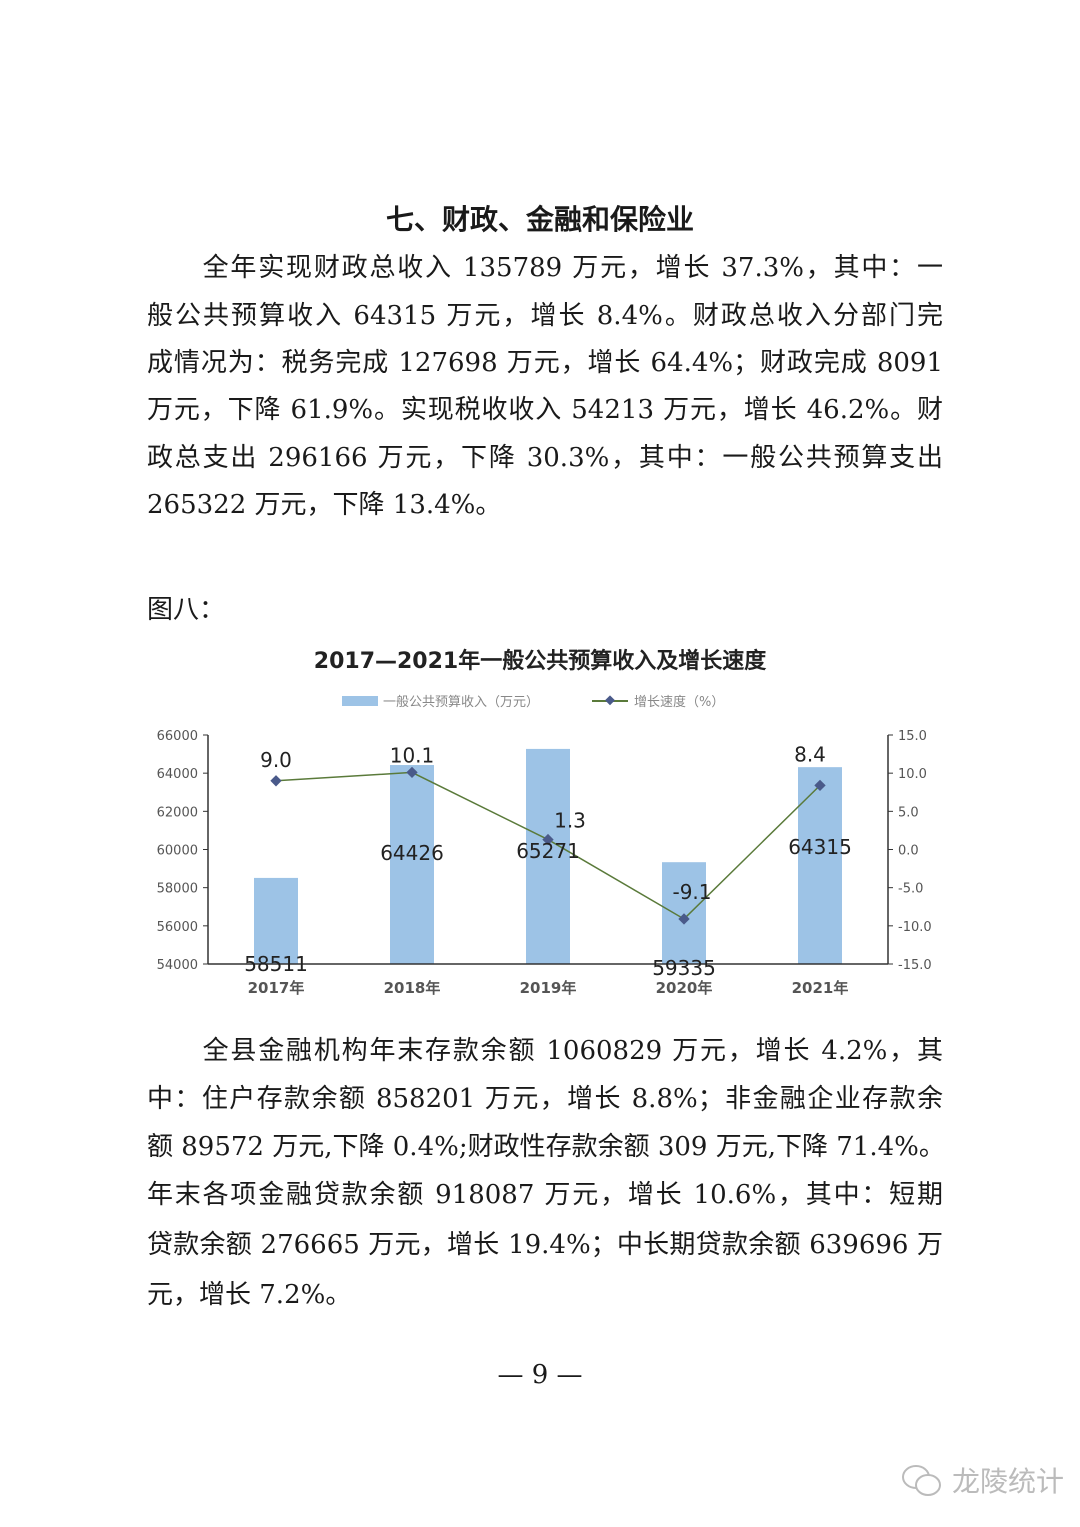 This screenshot has height=1527, width=1080. I want to click on text-line: 成情况为：税务完成 127698 万元，增长 64.4%；财政完成 8091, so click(545, 363).